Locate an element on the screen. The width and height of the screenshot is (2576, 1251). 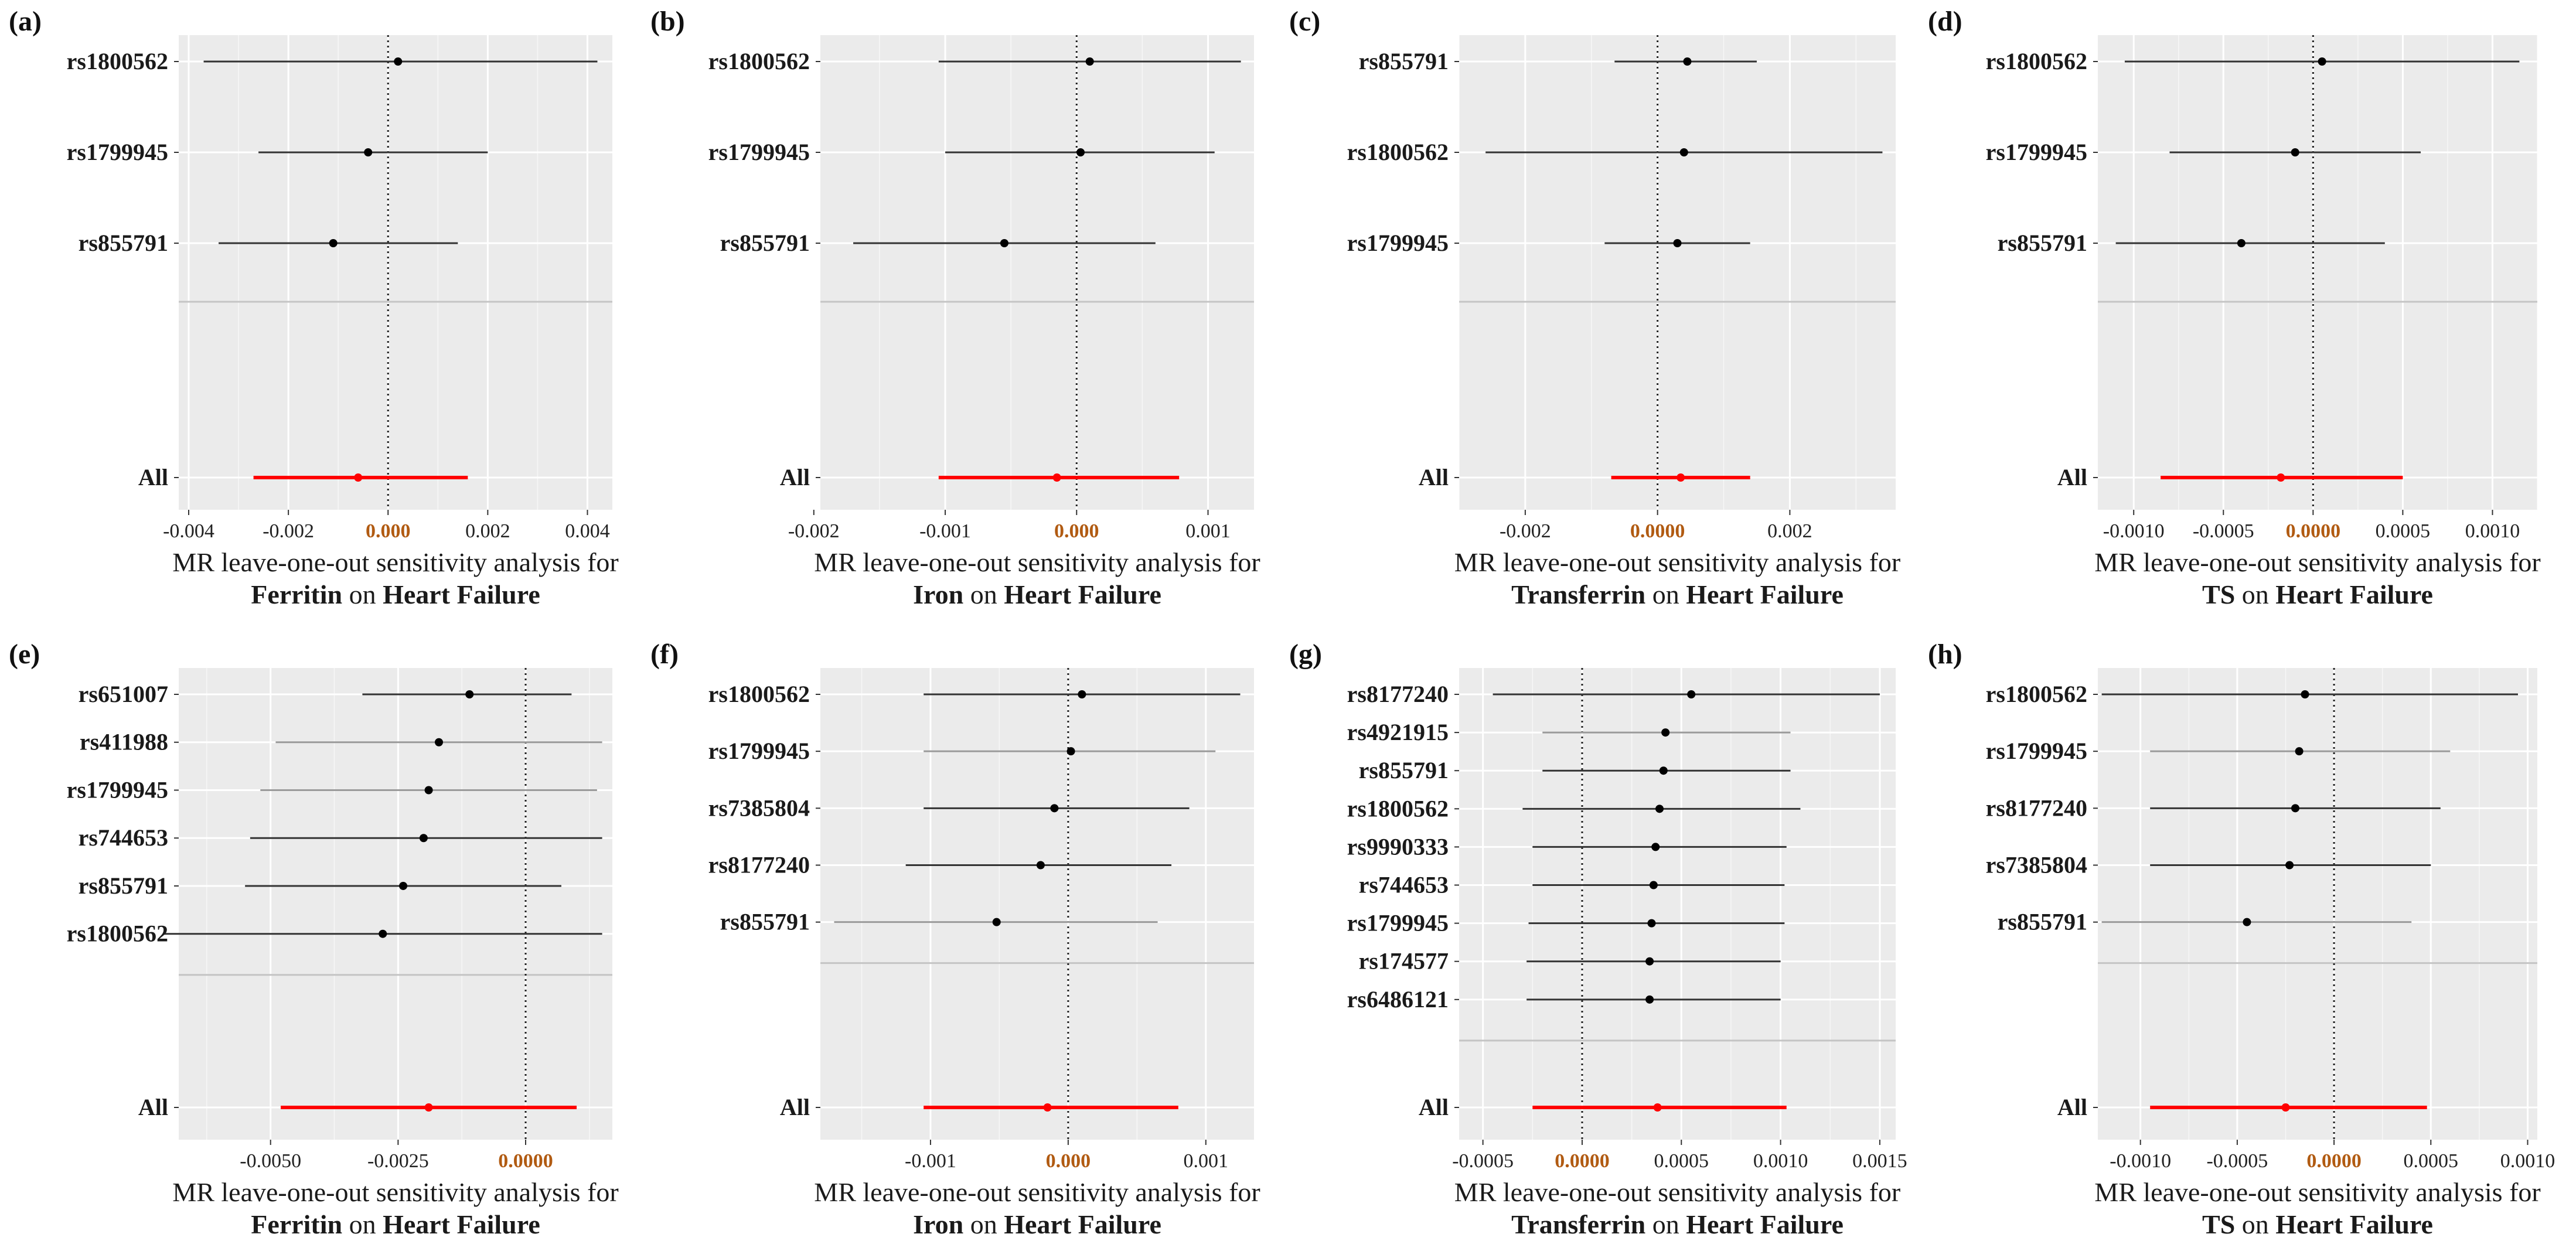
exposure-name: Transferrin is located at coordinates (1578, 1224).